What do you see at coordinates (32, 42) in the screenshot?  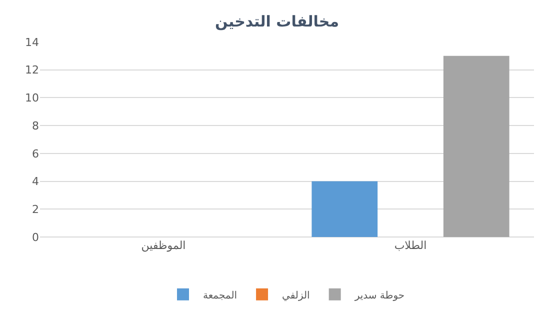 I see `y-tick-label: 14` at bounding box center [32, 42].